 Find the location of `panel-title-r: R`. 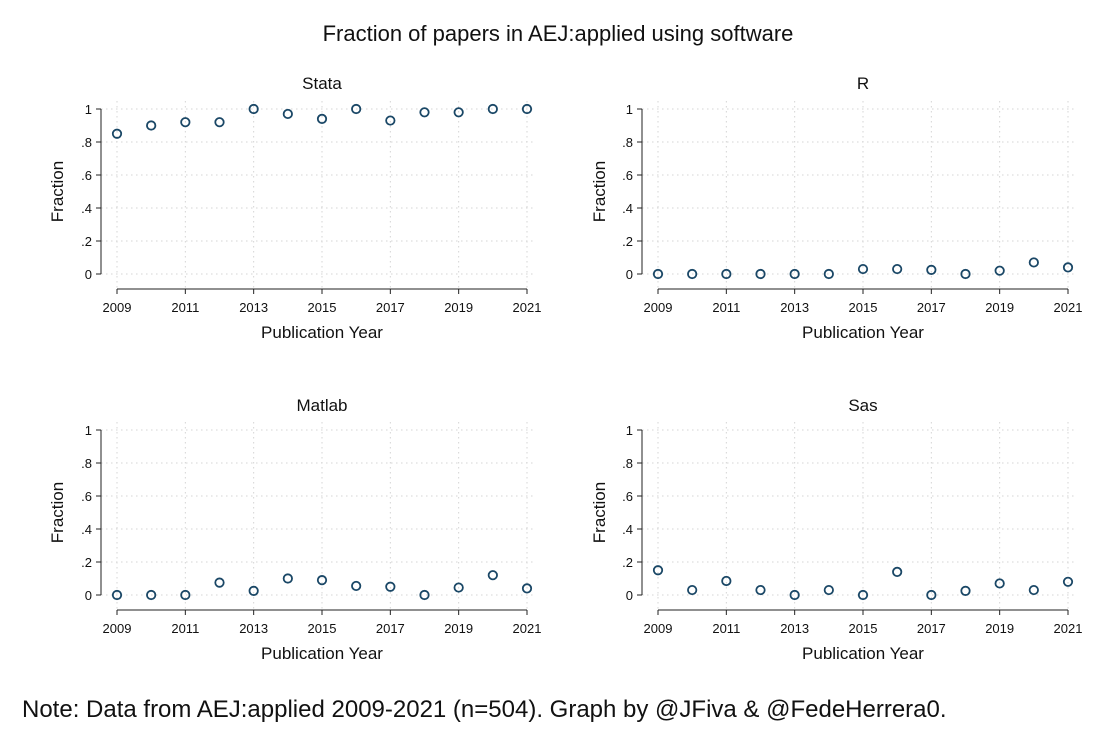

panel-title-r: R is located at coordinates (863, 83).